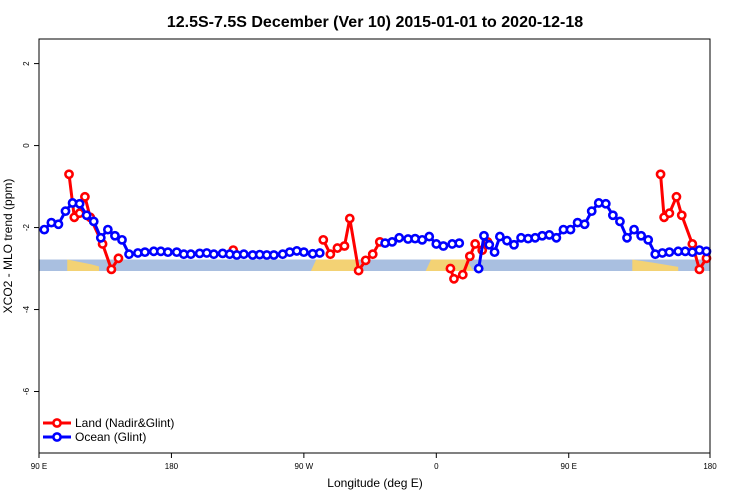  I want to click on legend-entry-label: Land (Nadir&Glint), so click(124, 423).